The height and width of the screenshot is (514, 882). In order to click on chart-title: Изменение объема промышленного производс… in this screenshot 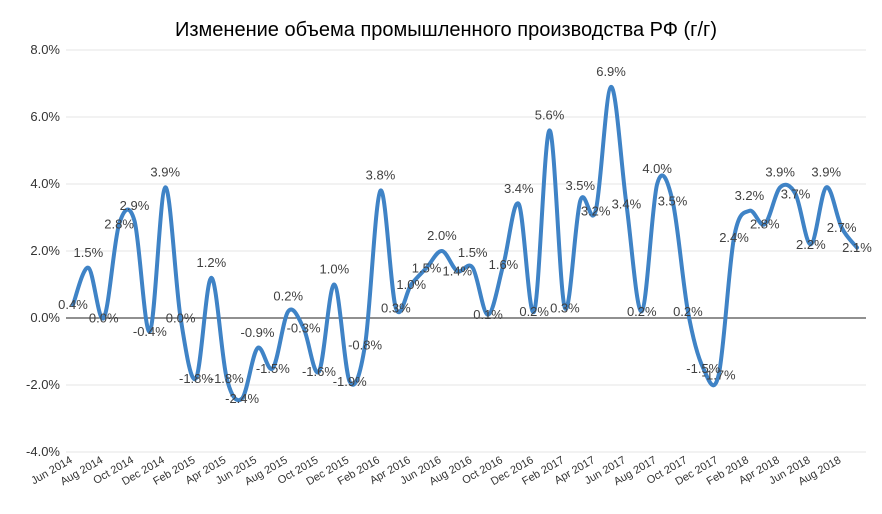, I will do `click(446, 30)`.